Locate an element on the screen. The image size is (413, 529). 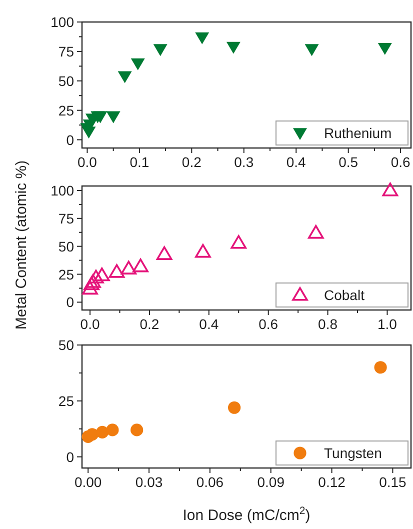
x-tick-label: 1.0 is located at coordinates (387, 324).